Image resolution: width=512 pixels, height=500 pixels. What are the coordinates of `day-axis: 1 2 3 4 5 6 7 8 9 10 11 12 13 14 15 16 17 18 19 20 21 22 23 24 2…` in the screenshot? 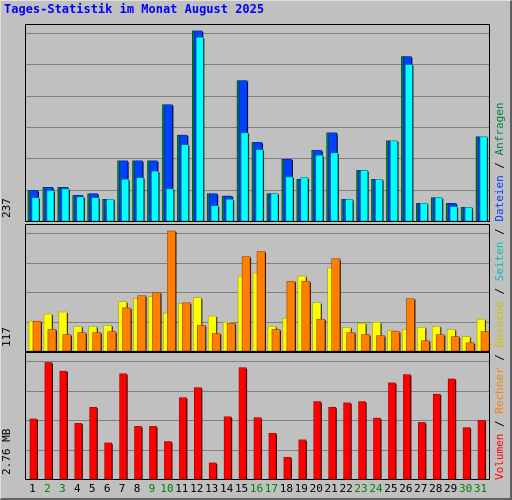 It's located at (257, 489).